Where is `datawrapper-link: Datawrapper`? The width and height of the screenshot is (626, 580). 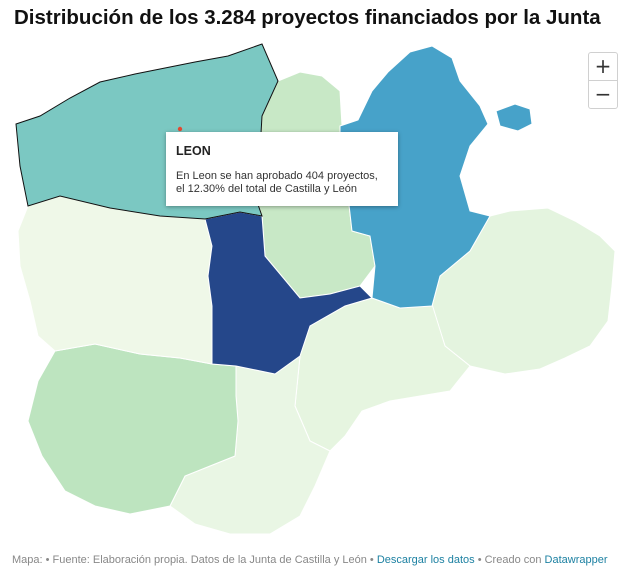 datawrapper-link: Datawrapper is located at coordinates (576, 560).